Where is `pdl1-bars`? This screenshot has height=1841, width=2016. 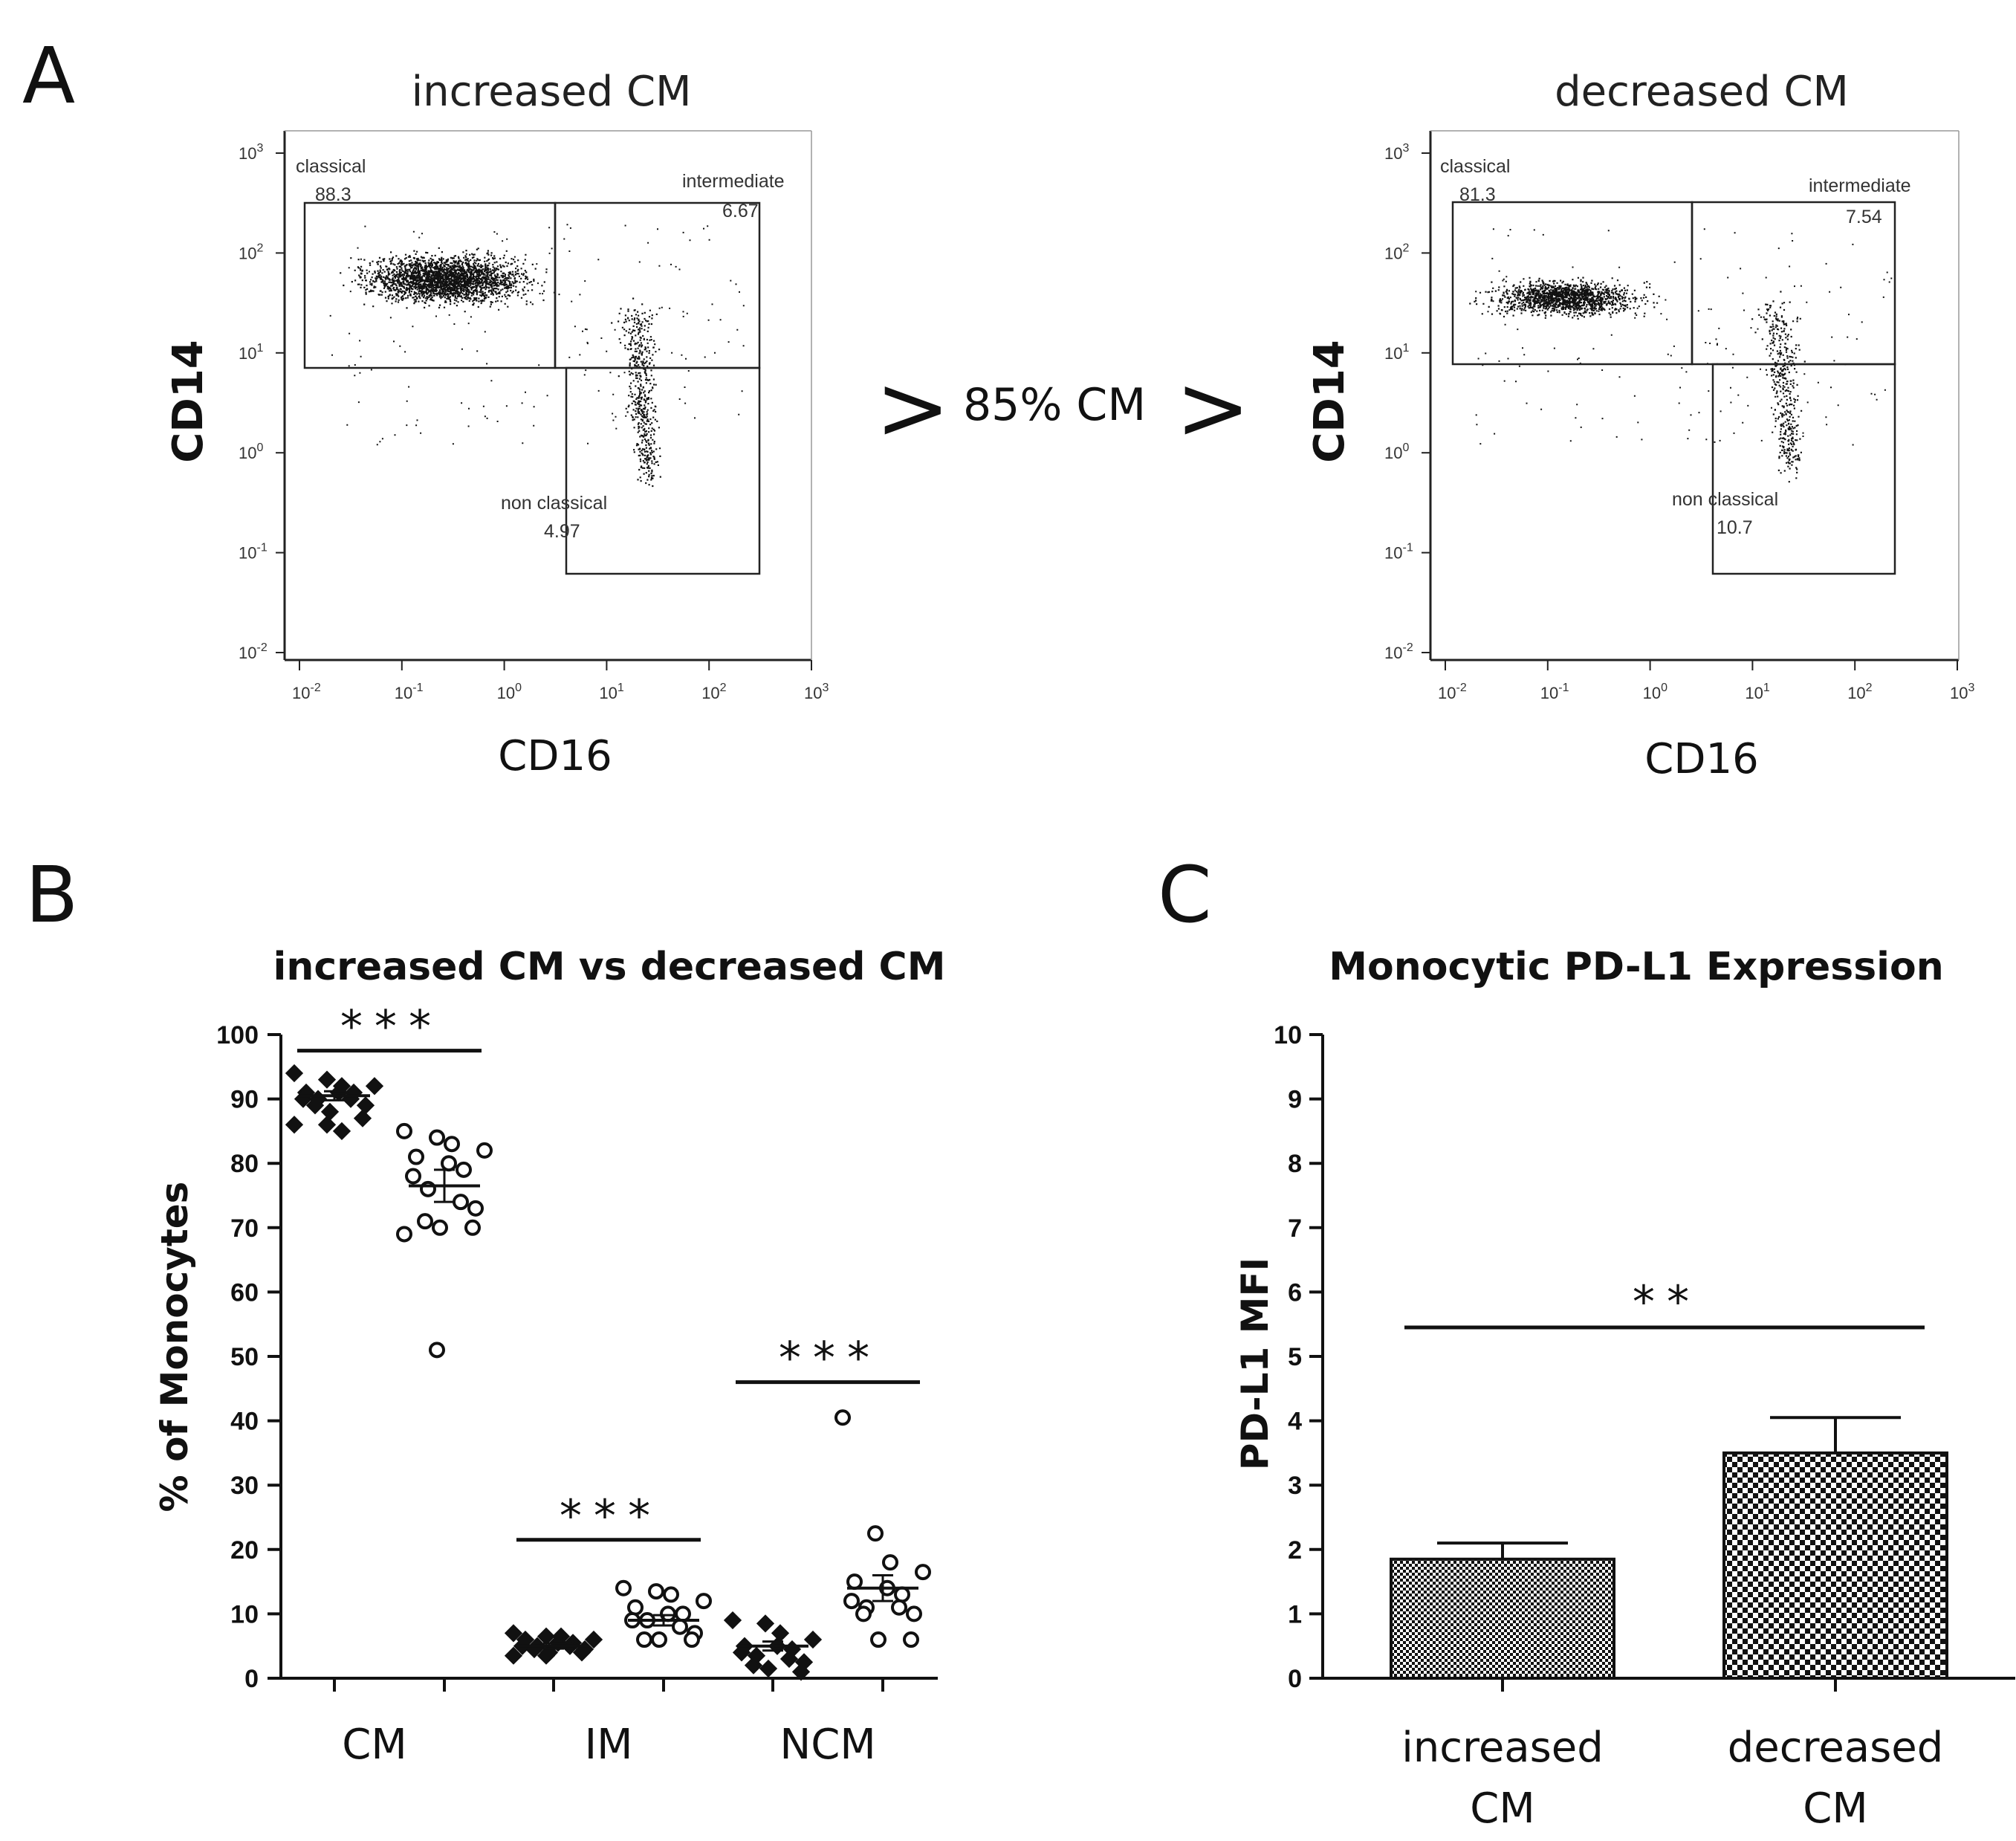 pdl1-bars is located at coordinates (1669, 1548).